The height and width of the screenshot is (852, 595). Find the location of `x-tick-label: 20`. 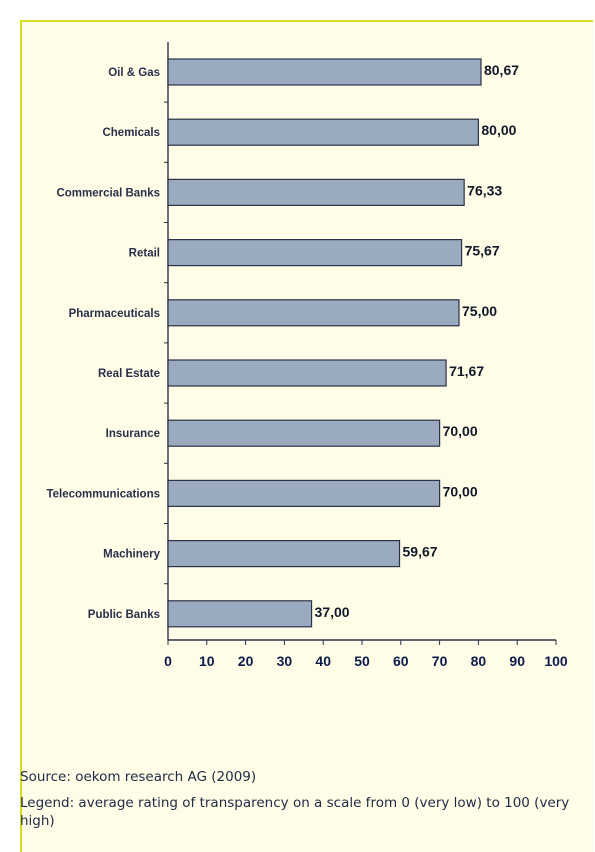

x-tick-label: 20 is located at coordinates (246, 661).